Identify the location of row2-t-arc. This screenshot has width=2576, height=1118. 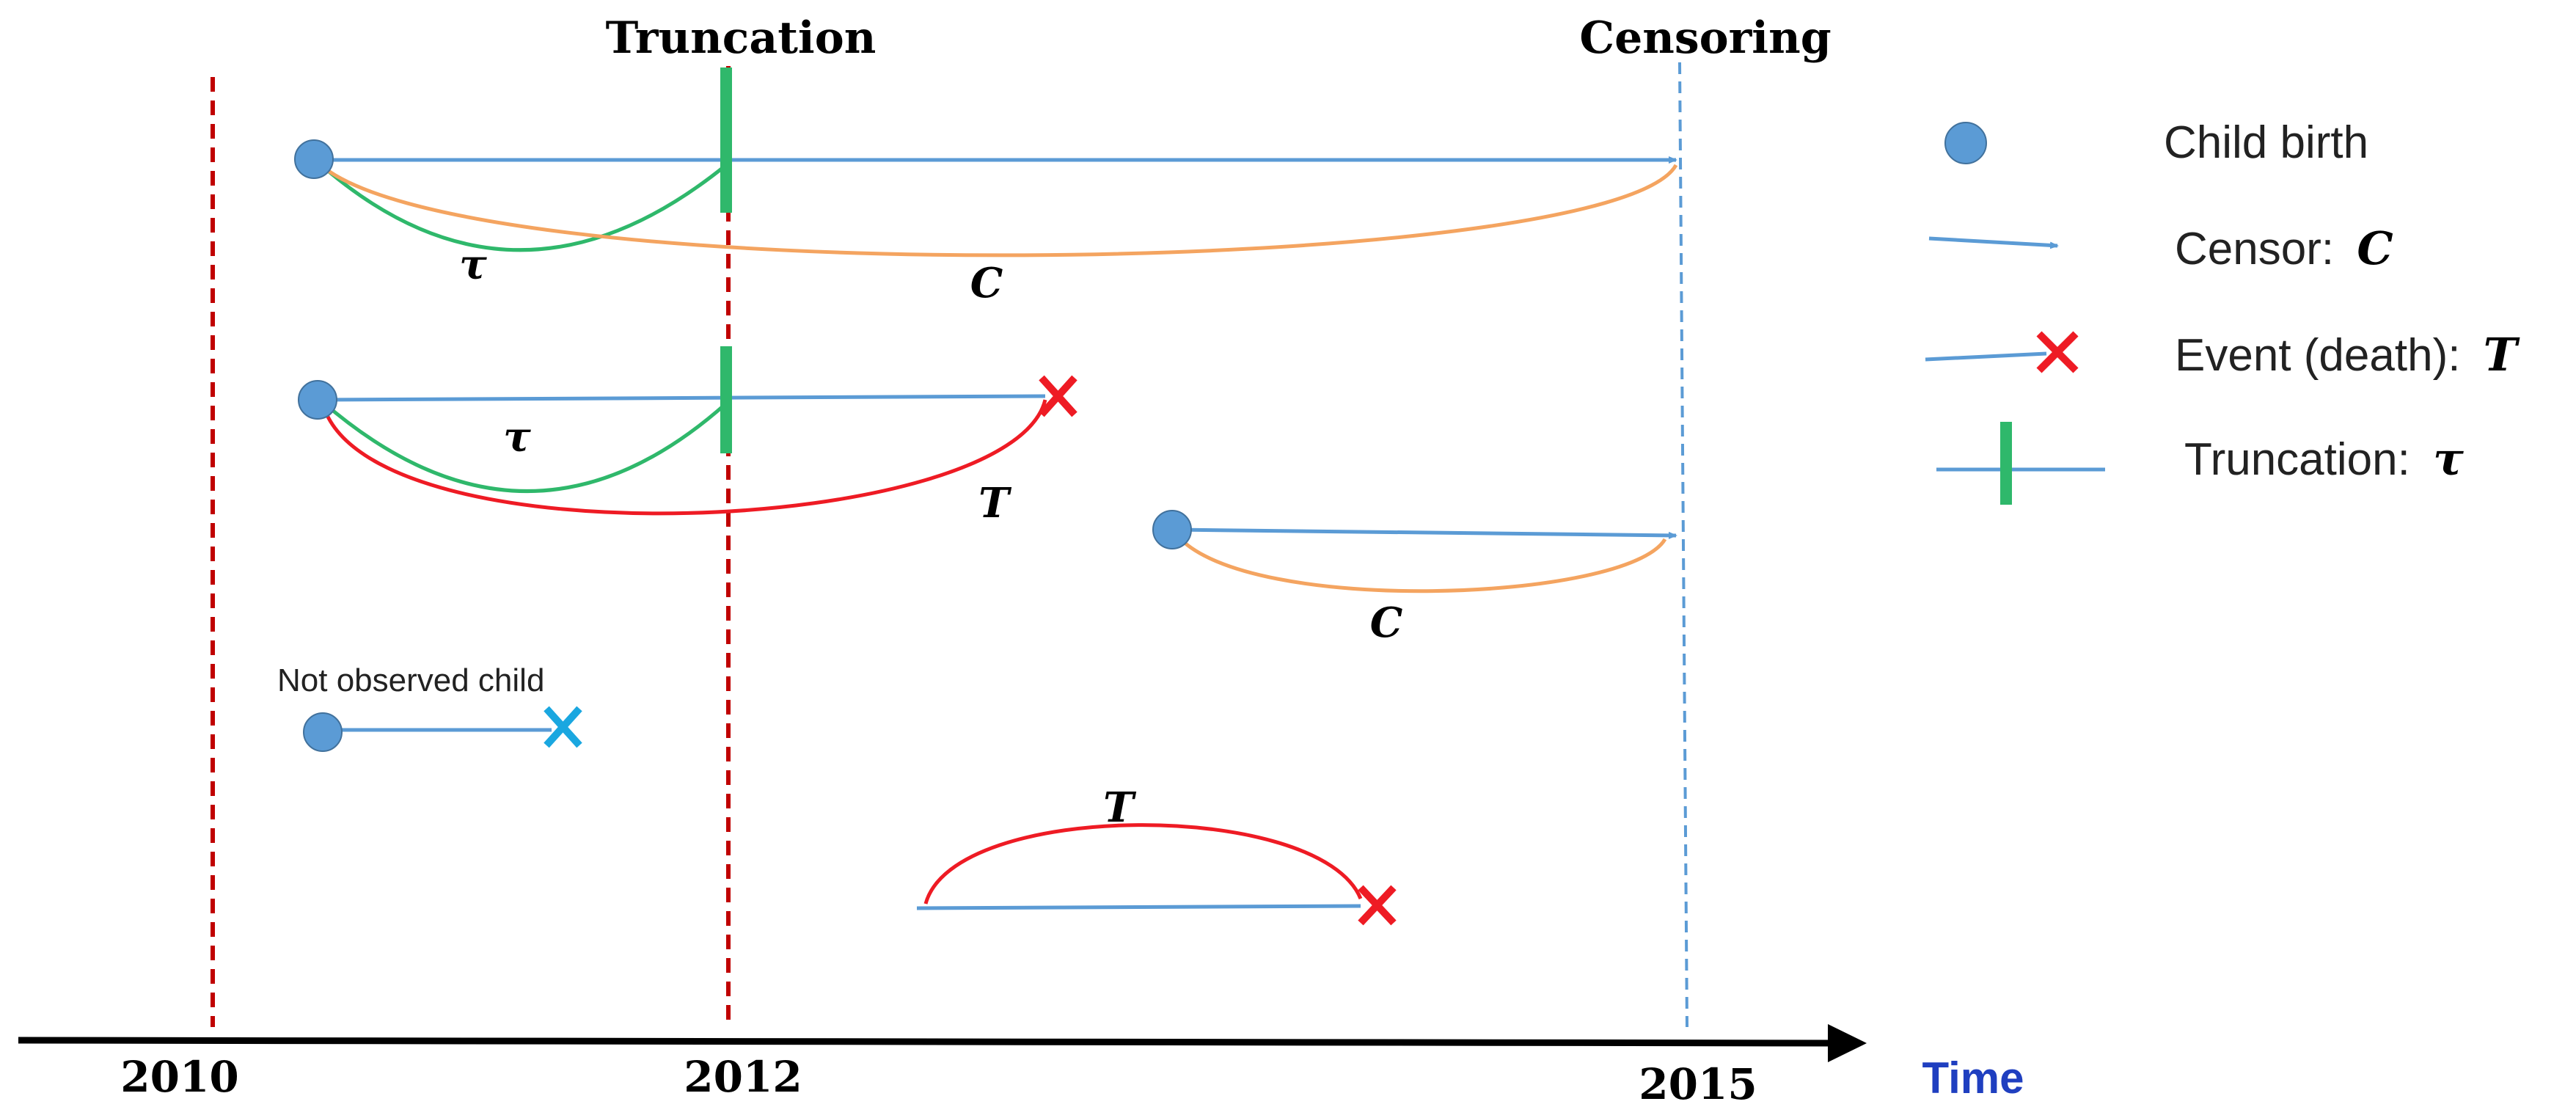
(684, 457).